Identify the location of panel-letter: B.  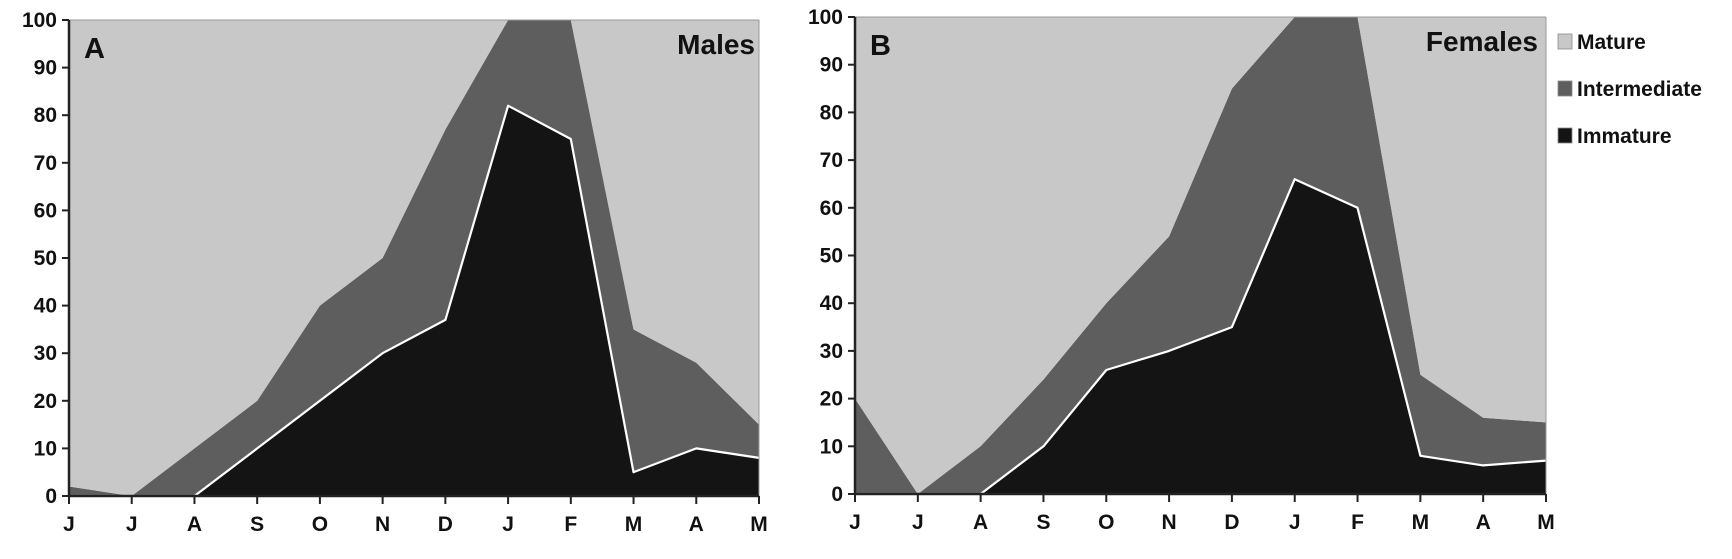
(880, 46).